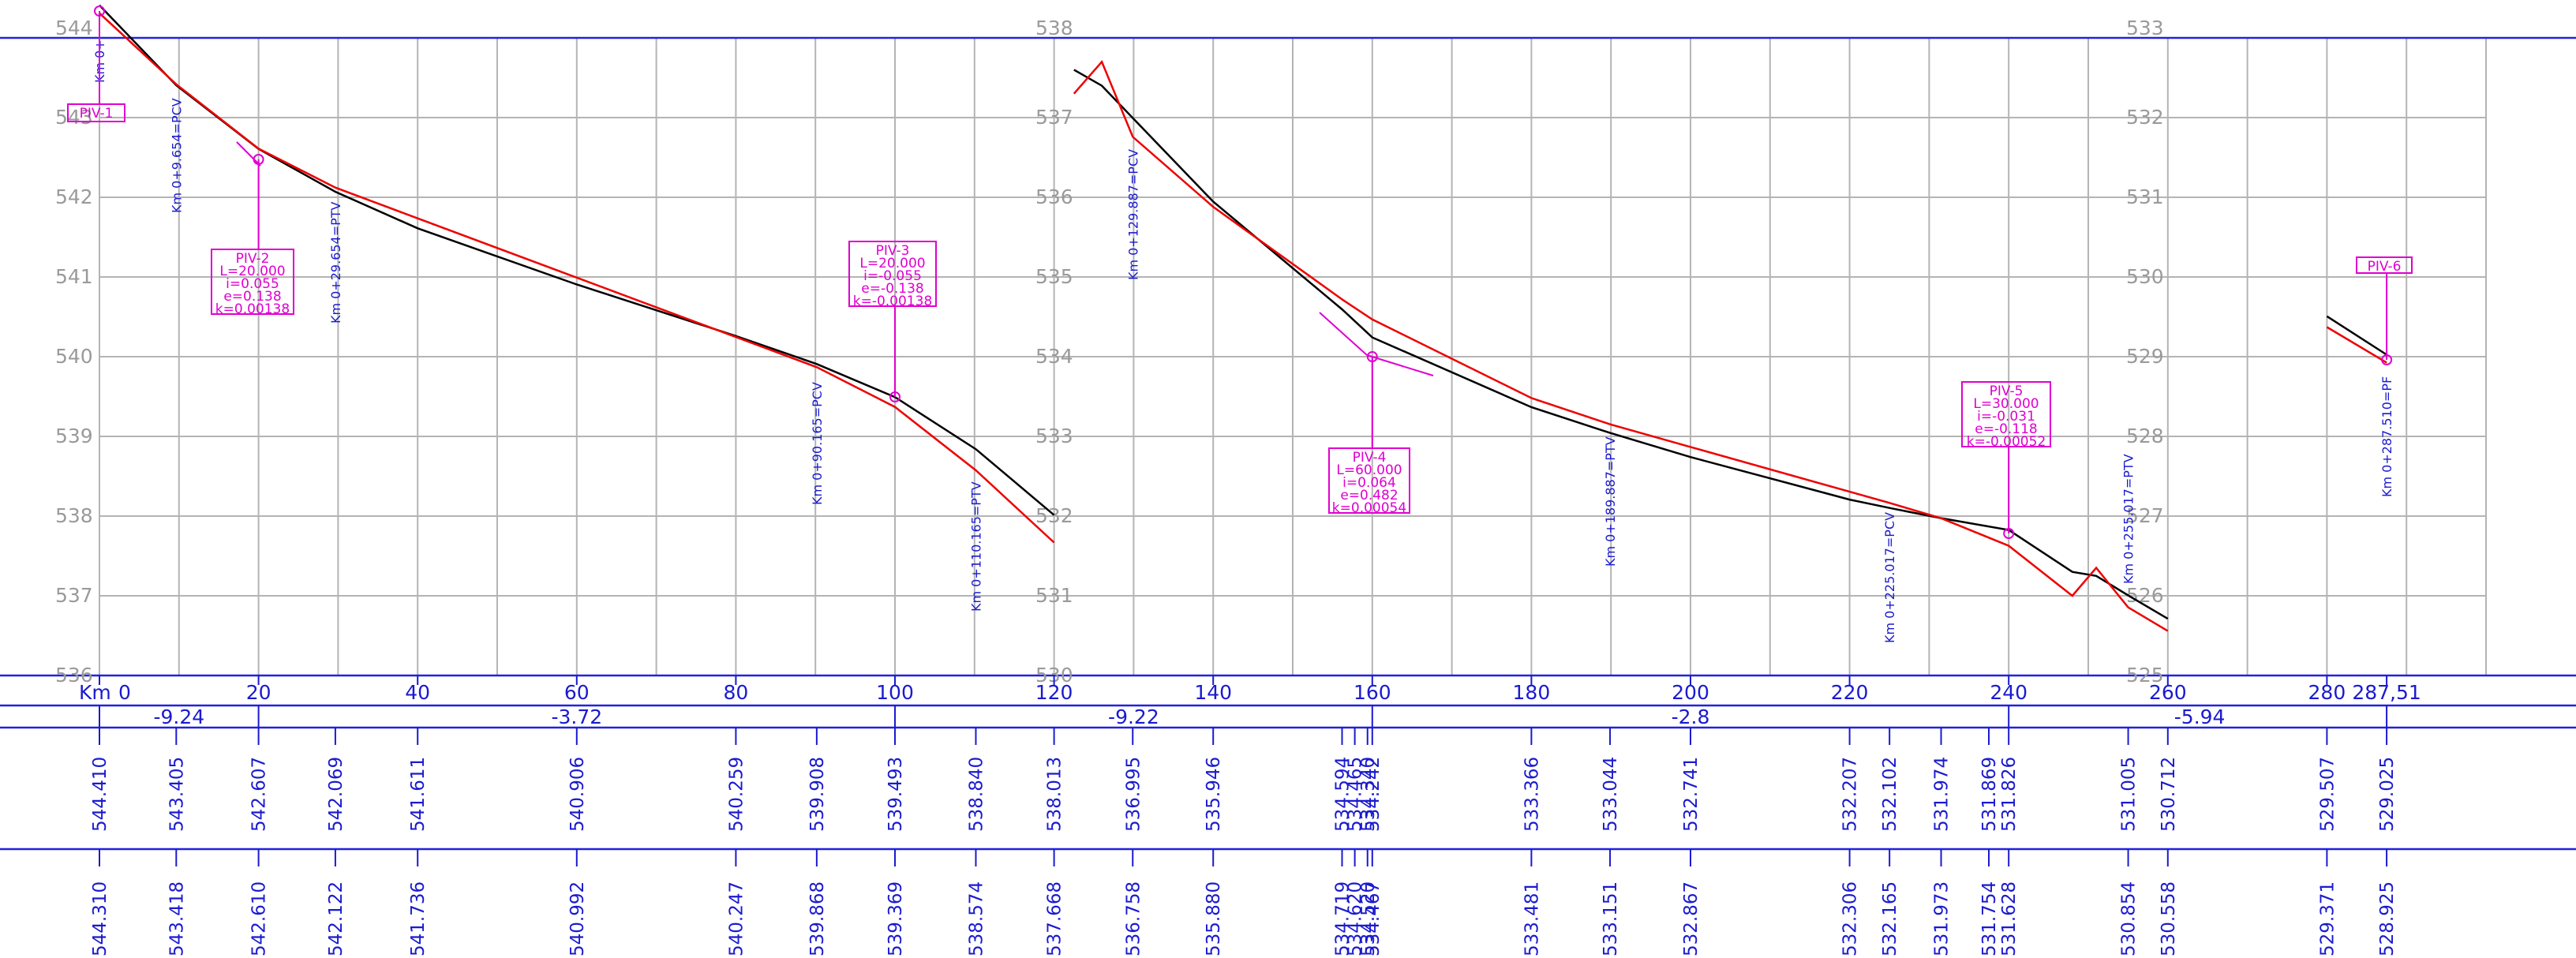 This screenshot has width=2576, height=958. Describe the element at coordinates (2006, 404) in the screenshot. I see `piv-label-line: L=30.000` at that location.